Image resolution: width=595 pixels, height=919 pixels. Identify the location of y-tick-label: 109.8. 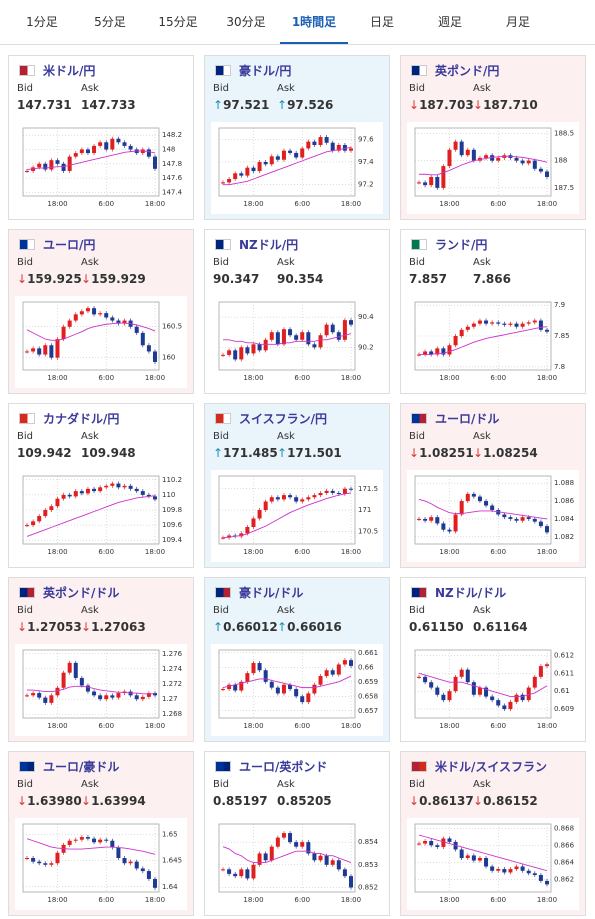
(172, 510).